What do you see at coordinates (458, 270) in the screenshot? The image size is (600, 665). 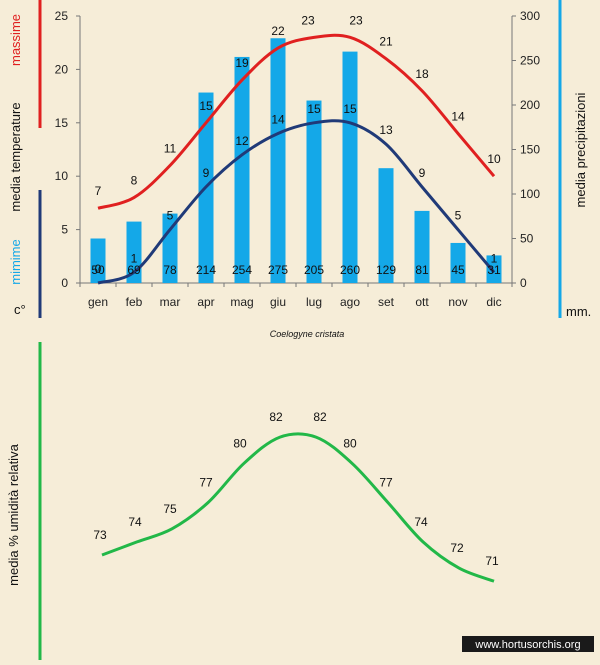 I see `precip-value-label: 45` at bounding box center [458, 270].